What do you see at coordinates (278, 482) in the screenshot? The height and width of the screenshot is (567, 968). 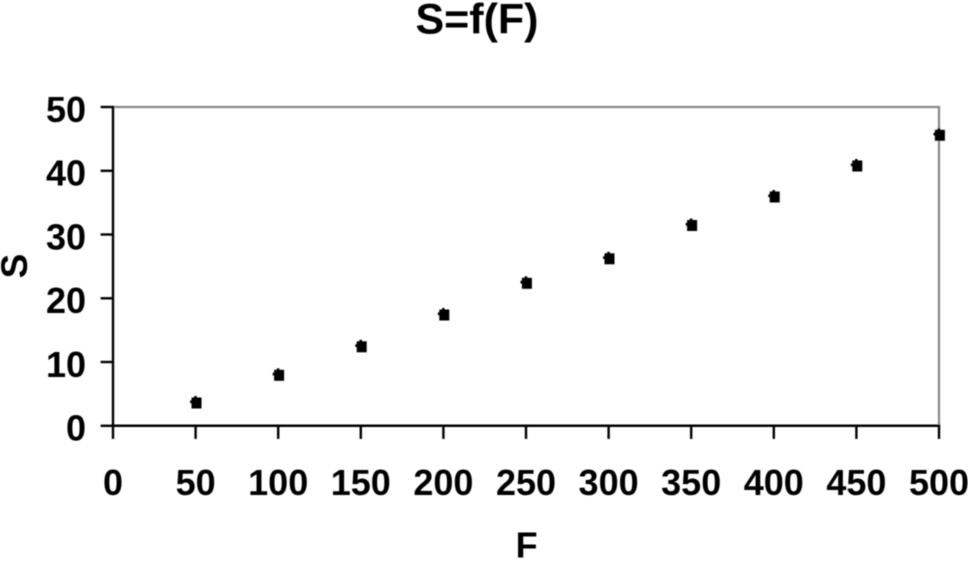 I see `svg-text: 100` at bounding box center [278, 482].